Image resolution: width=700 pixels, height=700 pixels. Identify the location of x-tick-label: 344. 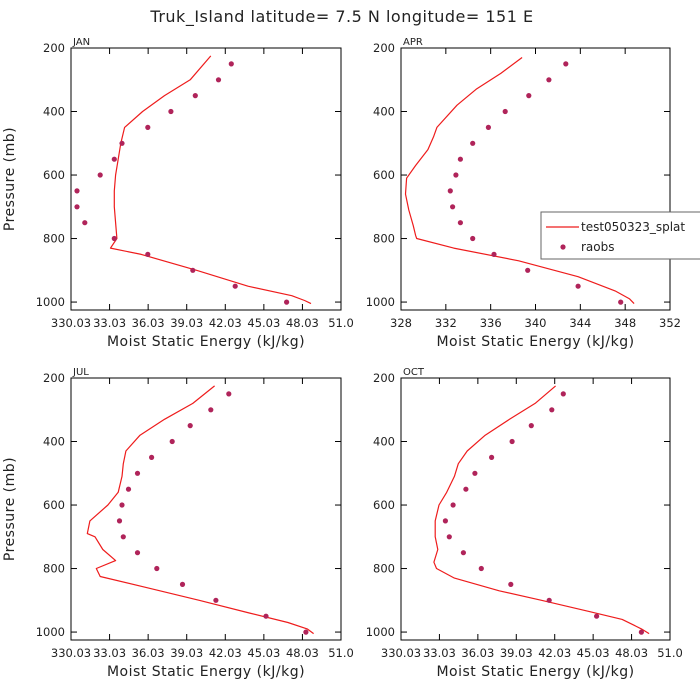
(580, 323).